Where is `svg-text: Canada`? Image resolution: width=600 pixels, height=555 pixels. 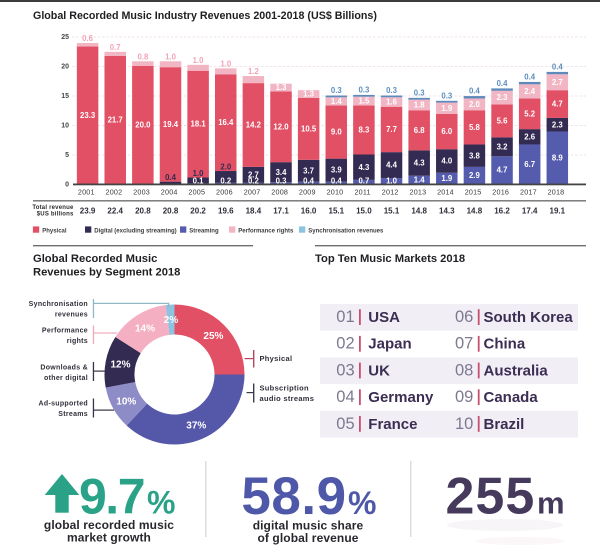 svg-text: Canada is located at coordinates (511, 397).